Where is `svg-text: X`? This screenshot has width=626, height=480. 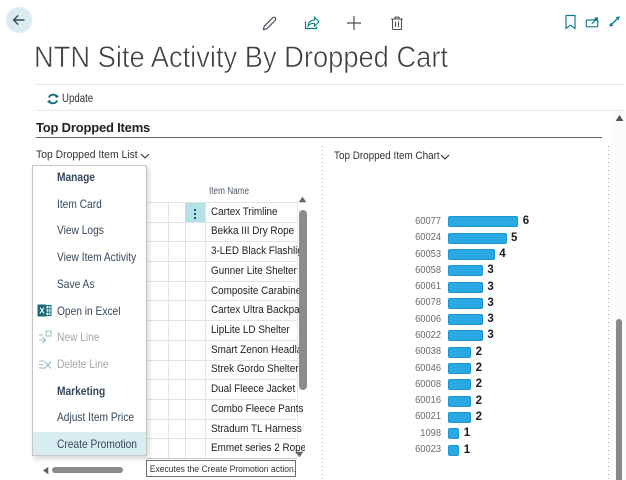
svg-text: X is located at coordinates (42, 311).